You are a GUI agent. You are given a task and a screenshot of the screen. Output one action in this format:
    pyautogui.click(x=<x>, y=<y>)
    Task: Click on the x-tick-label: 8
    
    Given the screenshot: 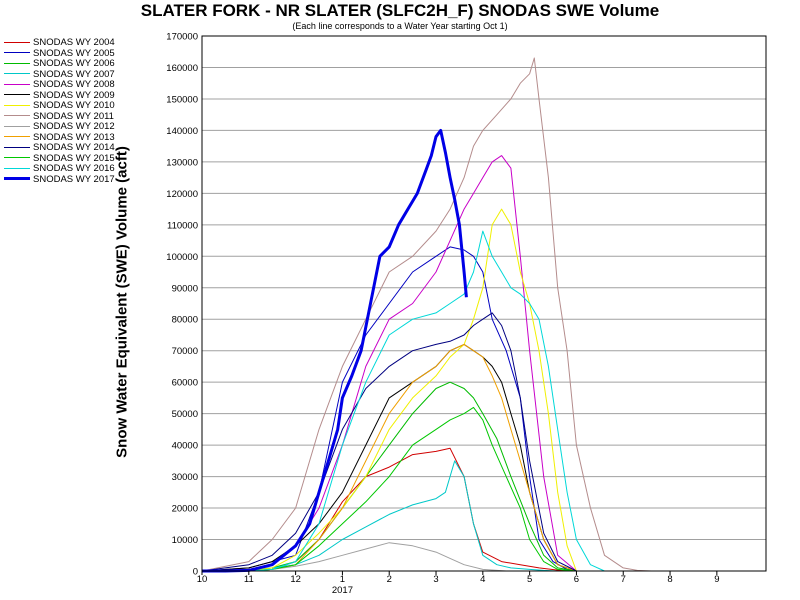 What is the action you would take?
    pyautogui.click(x=669, y=579)
    